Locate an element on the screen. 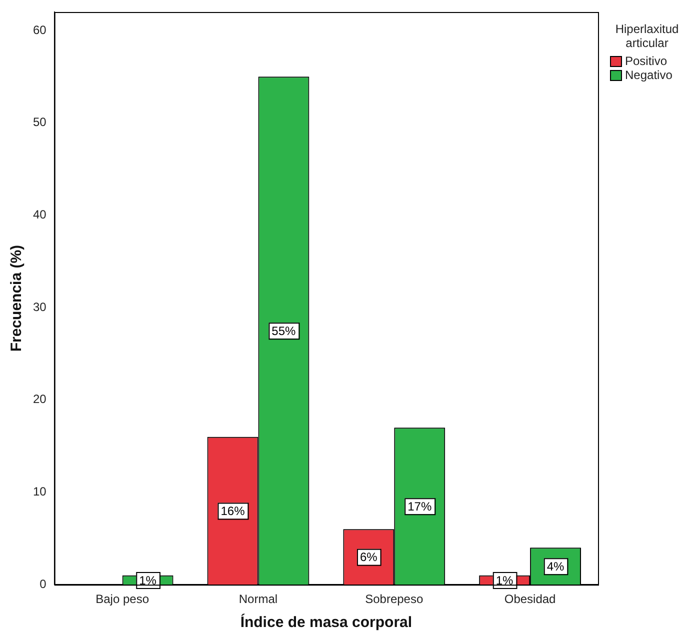 The width and height of the screenshot is (694, 636). x-tick-label: Normal is located at coordinates (258, 599).